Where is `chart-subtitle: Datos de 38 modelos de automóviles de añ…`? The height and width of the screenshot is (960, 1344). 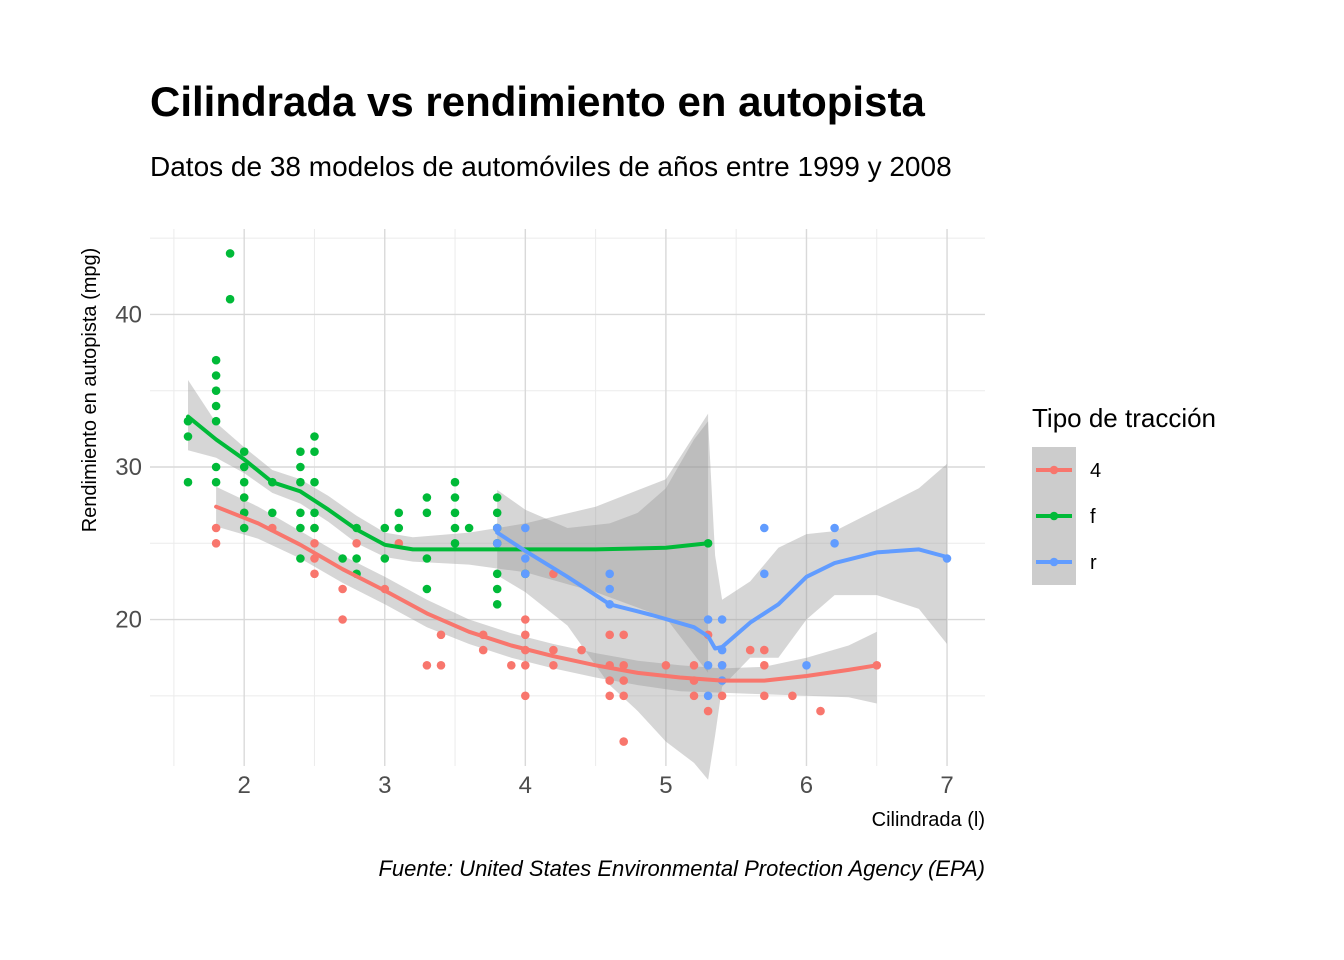
chart-subtitle: Datos de 38 modelos de automóviles de añ… is located at coordinates (551, 166).